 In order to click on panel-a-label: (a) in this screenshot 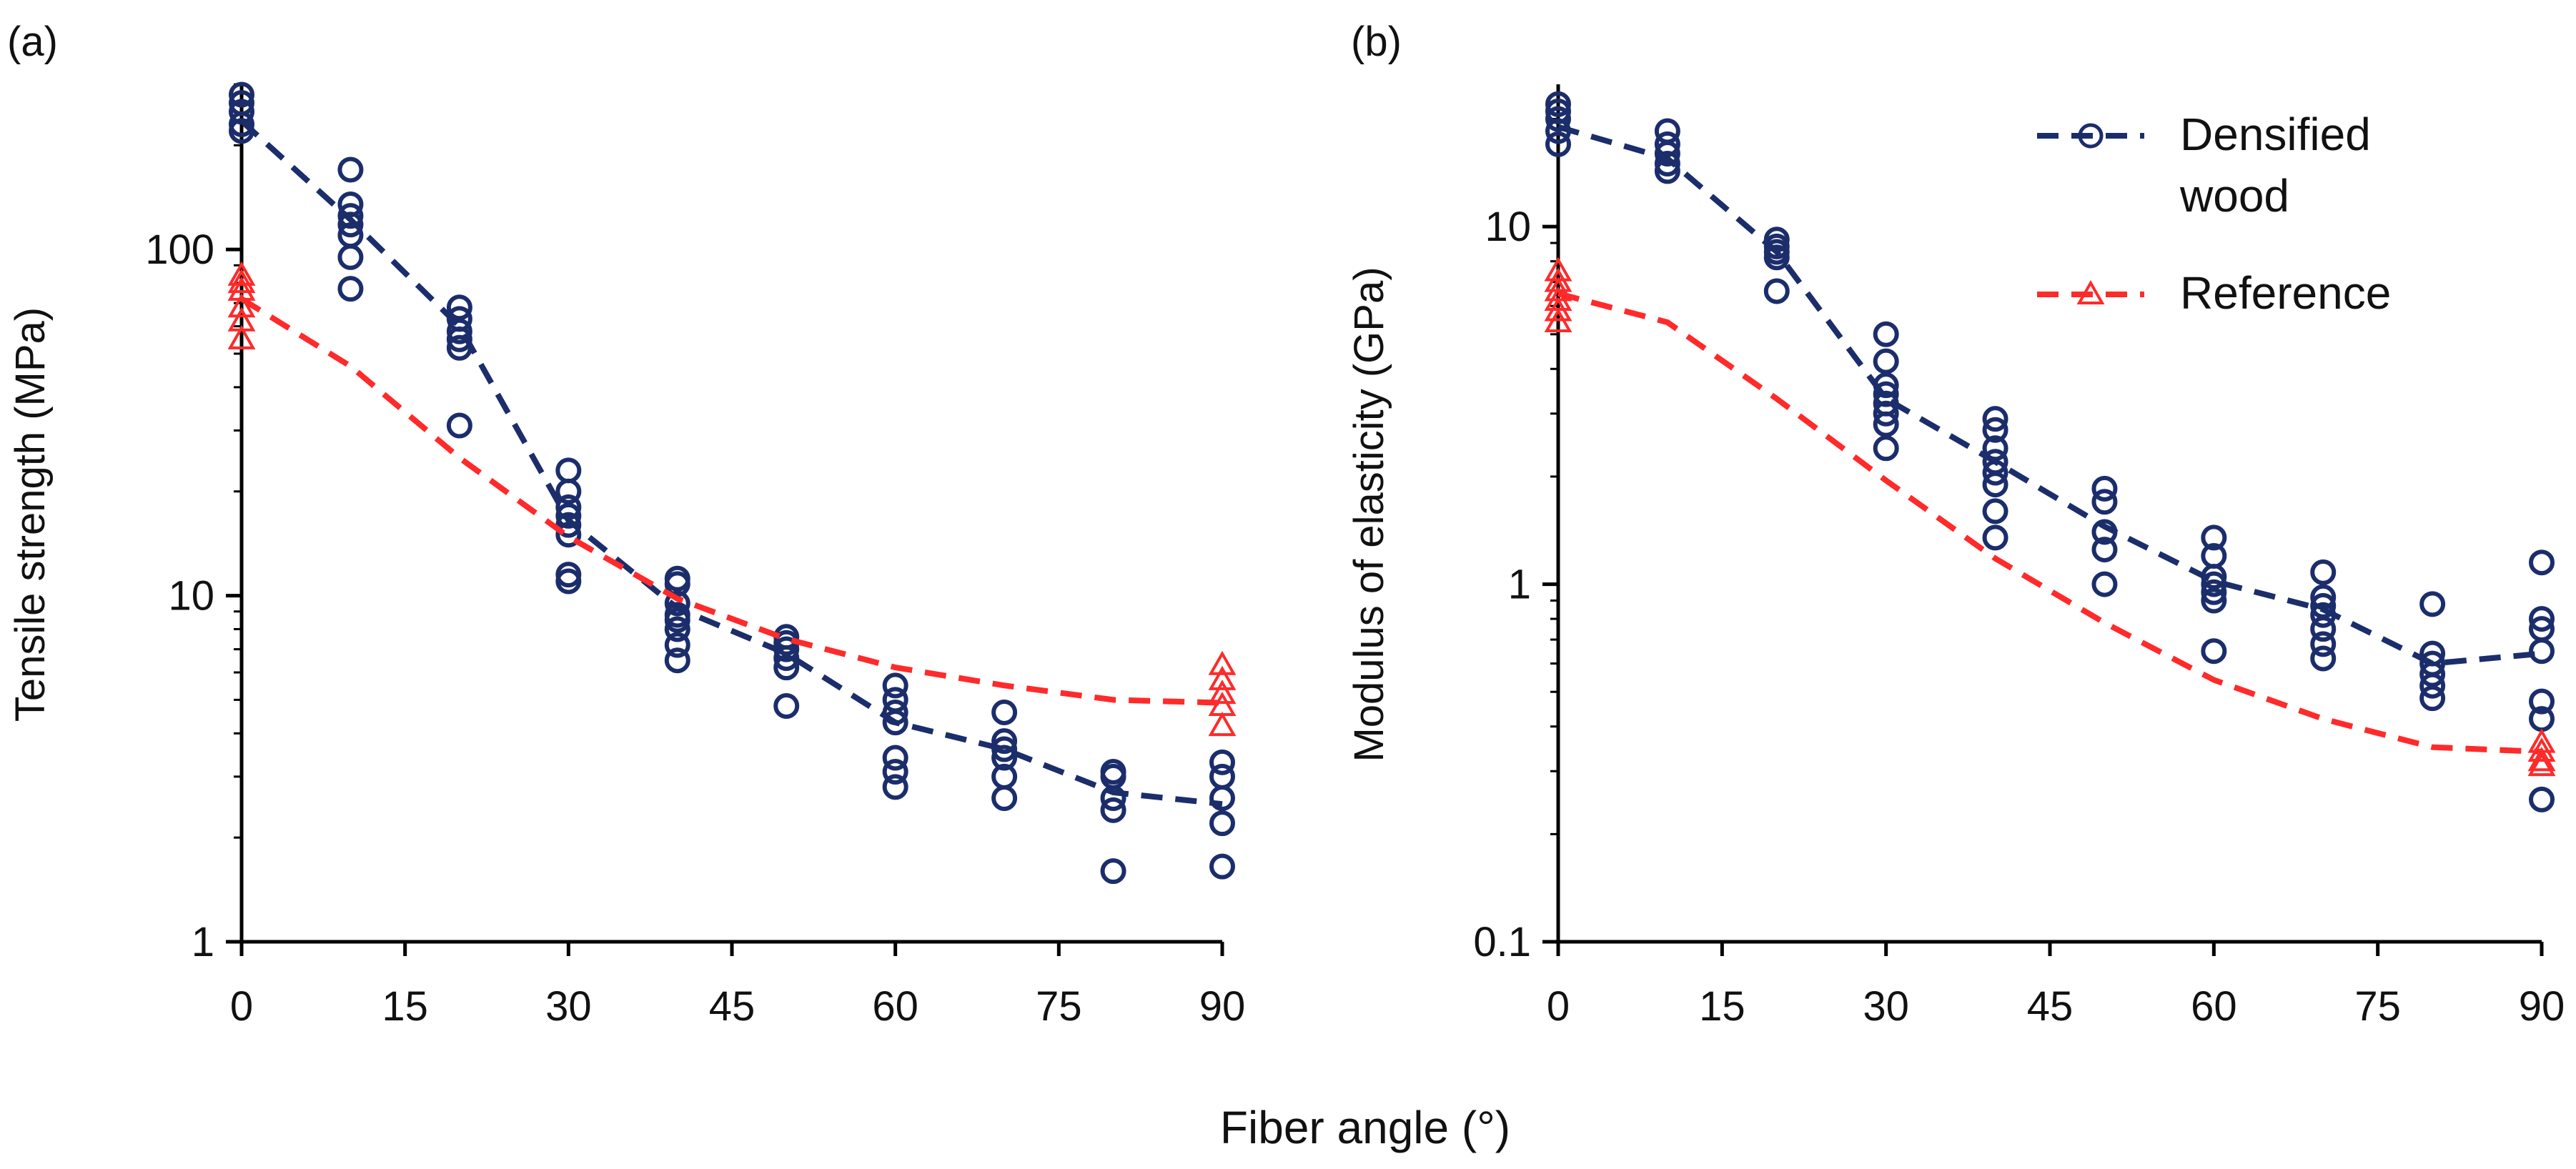, I will do `click(32, 42)`.